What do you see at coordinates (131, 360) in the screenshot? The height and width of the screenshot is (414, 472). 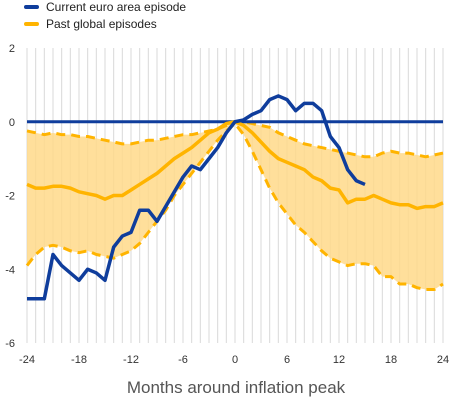 I see `x-tick-label: -12` at bounding box center [131, 360].